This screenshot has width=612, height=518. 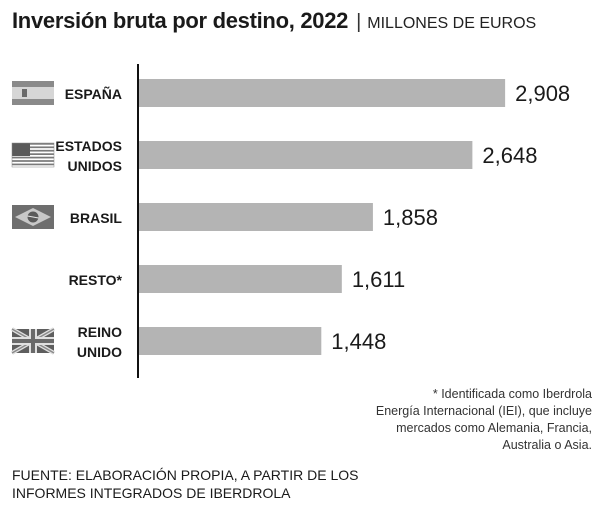 What do you see at coordinates (33, 155) in the screenshot?
I see `usa-flag-icon` at bounding box center [33, 155].